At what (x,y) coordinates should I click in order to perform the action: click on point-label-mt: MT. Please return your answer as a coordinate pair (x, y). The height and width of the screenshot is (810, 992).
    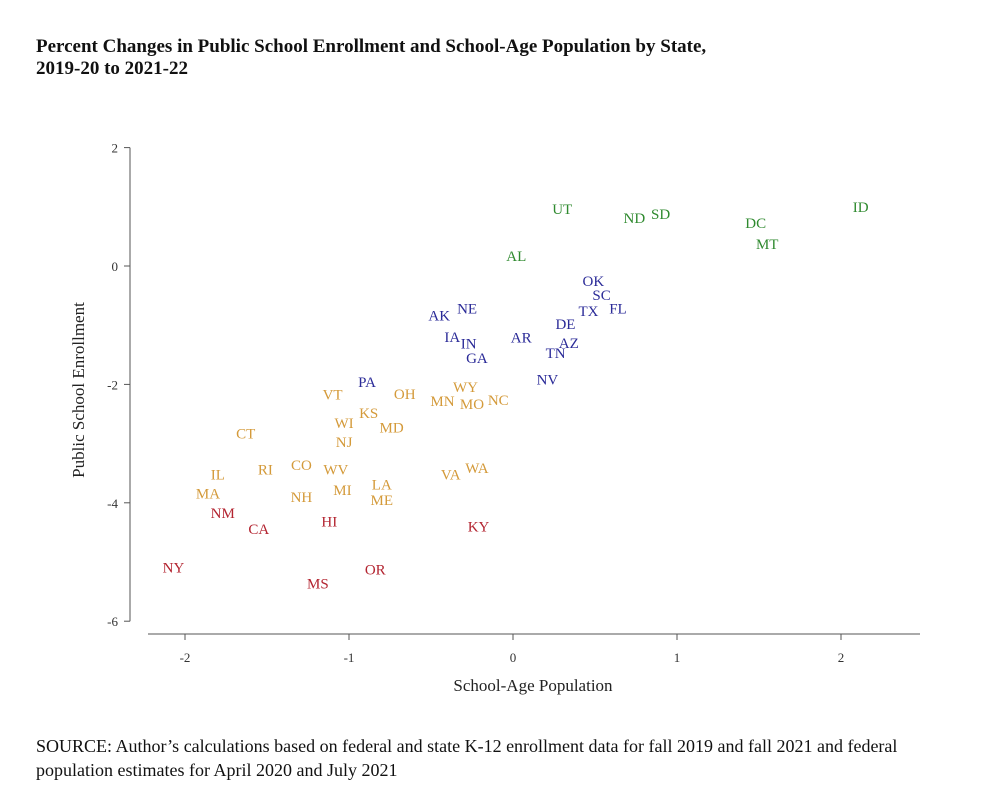
    Looking at the image, I should click on (767, 245).